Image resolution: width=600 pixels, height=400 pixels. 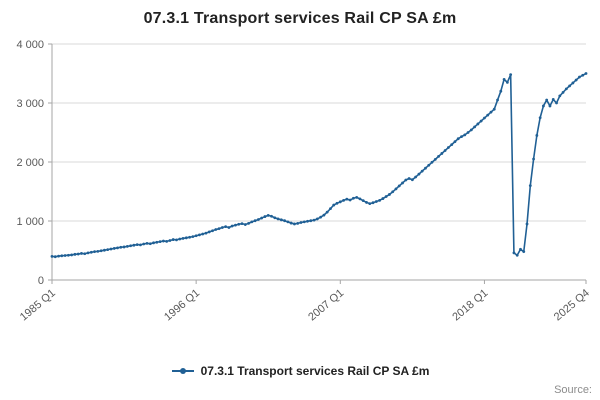 I want to click on svg-text: 2018 Q1, so click(x=470, y=305).